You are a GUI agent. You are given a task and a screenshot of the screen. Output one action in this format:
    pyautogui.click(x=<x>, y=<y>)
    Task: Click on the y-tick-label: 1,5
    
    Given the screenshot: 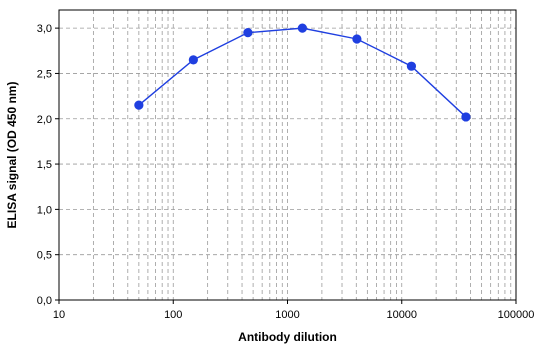 What is the action you would take?
    pyautogui.click(x=44, y=165)
    